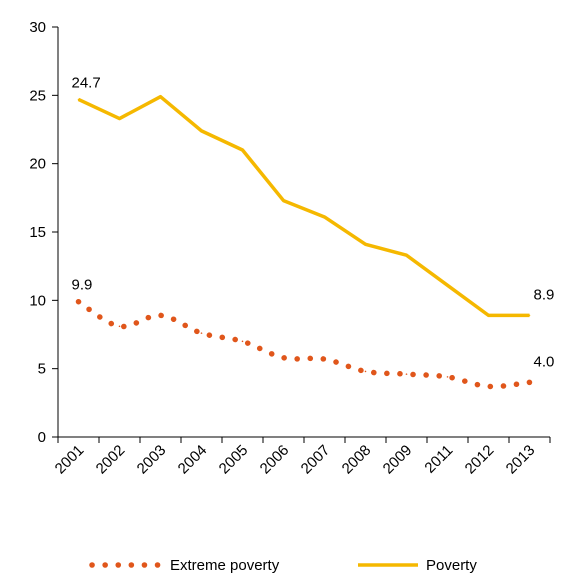 The image size is (568, 576). What do you see at coordinates (70, 460) in the screenshot?
I see `x-tick-label: 2001` at bounding box center [70, 460].